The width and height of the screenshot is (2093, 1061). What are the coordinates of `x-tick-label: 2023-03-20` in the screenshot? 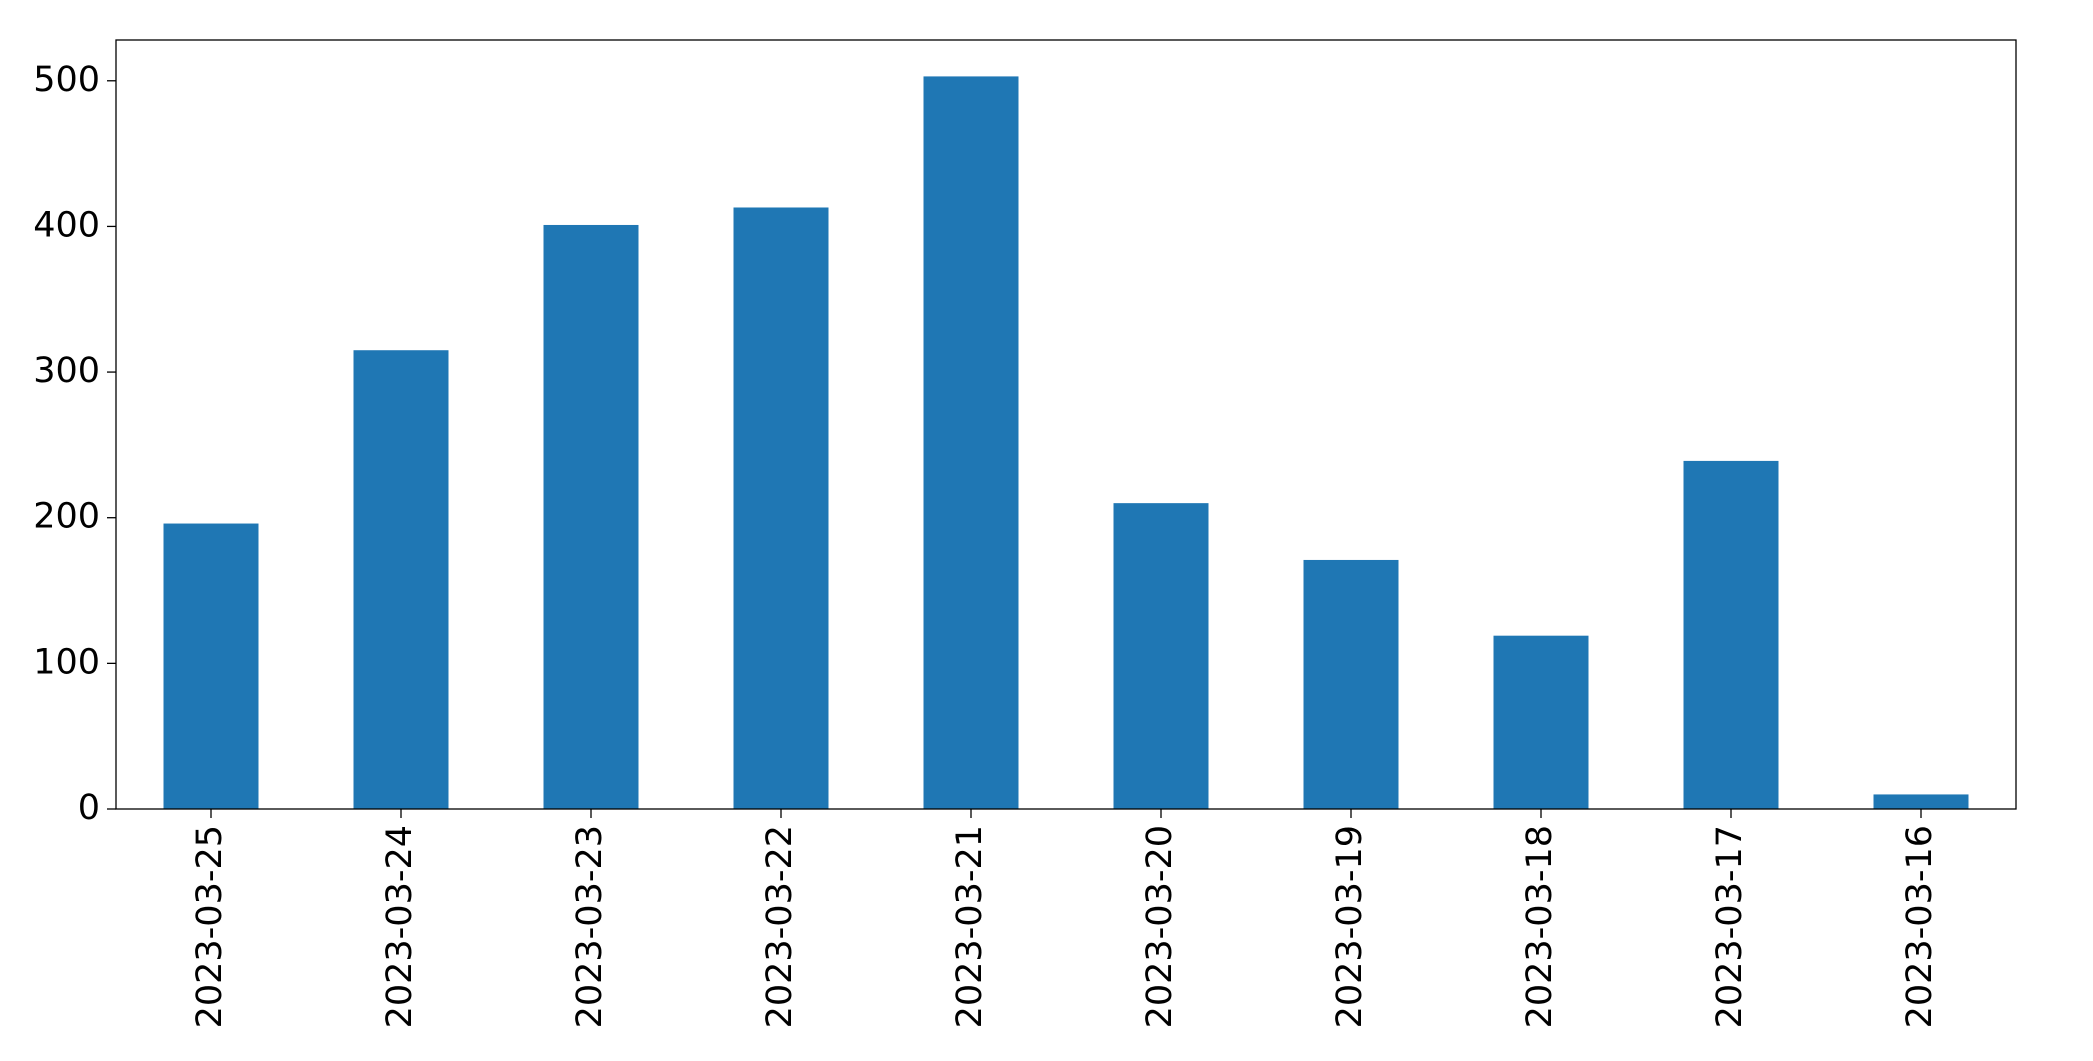 It's located at (1160, 926).